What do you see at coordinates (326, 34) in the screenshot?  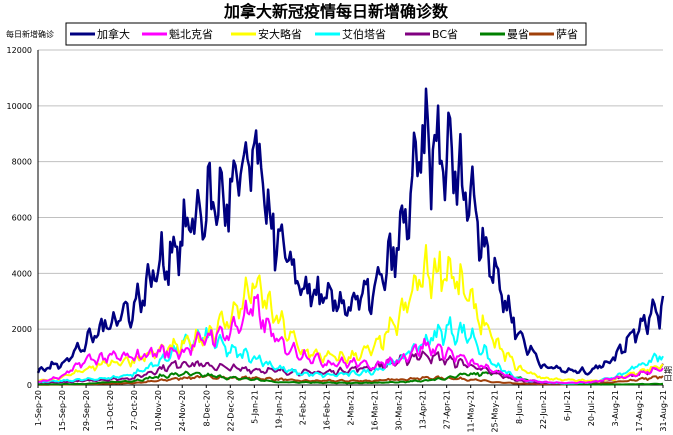 I see `legend: 加拿大 魁北克省 安大略省 艾伯塔省 BC省 曼省 萨省` at bounding box center [326, 34].